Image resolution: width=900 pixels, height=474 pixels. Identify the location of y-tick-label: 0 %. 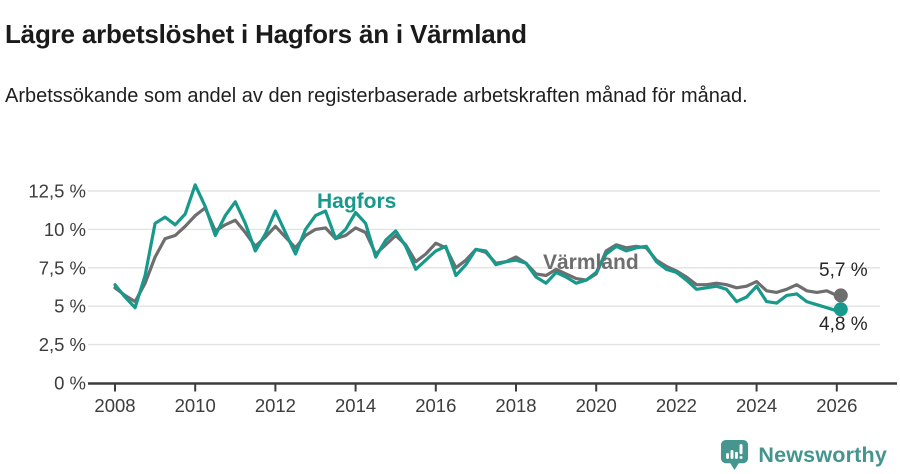
(70, 383).